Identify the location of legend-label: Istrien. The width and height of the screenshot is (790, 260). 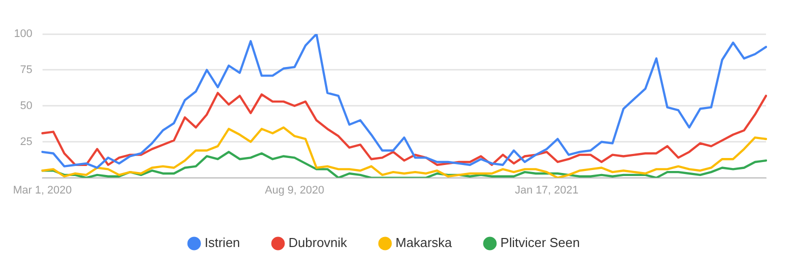
(222, 242).